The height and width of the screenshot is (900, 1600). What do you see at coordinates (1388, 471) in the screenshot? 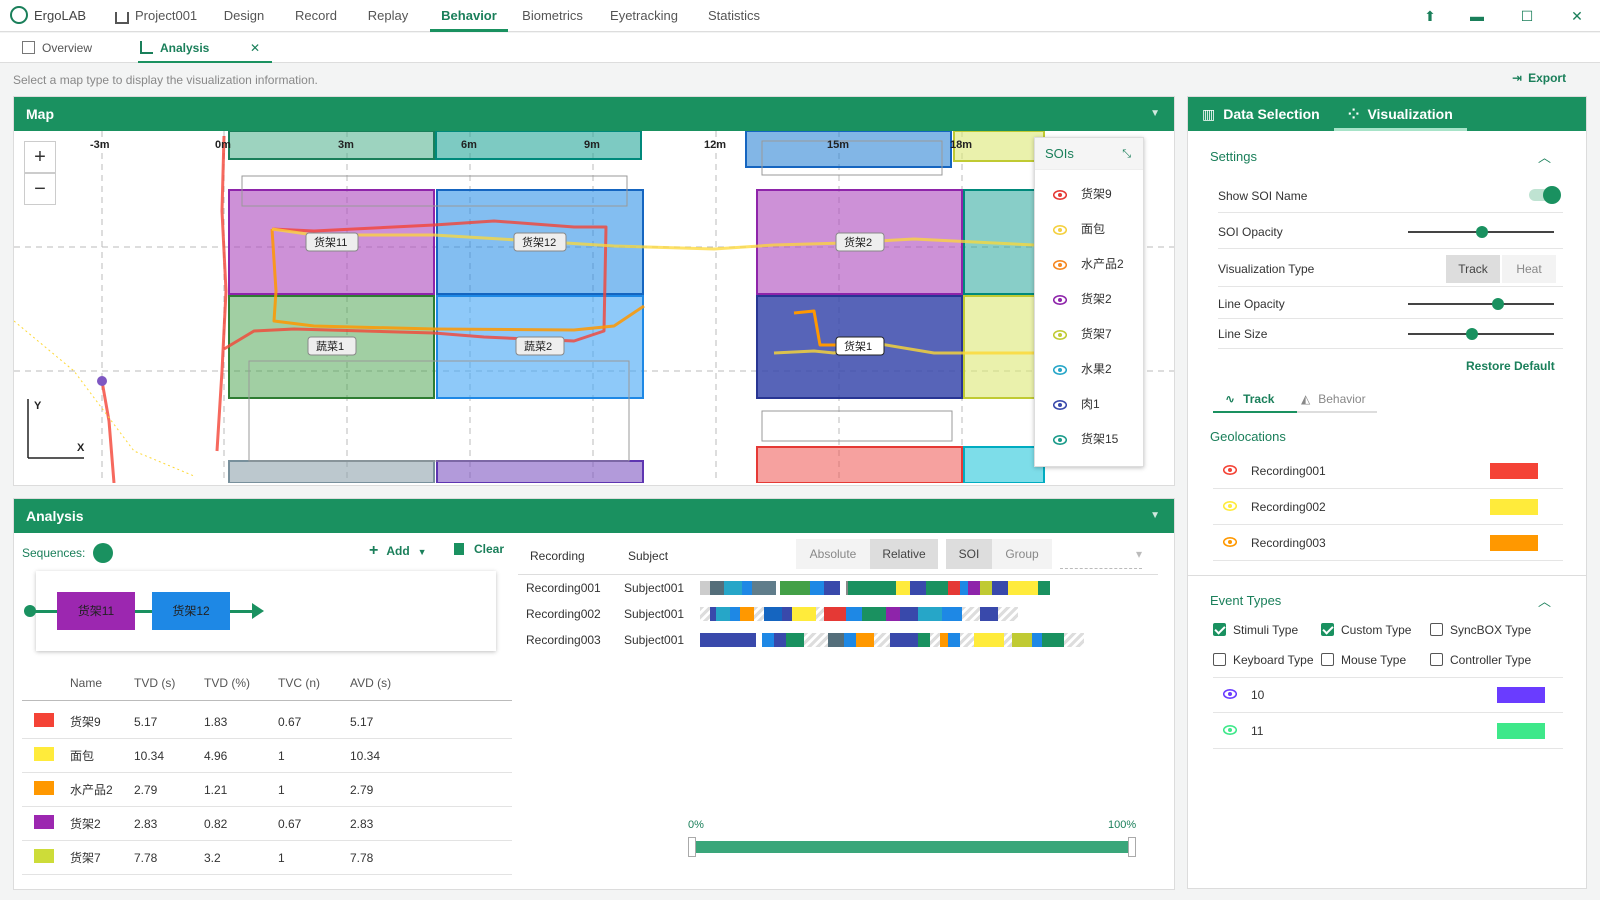
I see `geolocation-item: Recording001` at bounding box center [1388, 471].